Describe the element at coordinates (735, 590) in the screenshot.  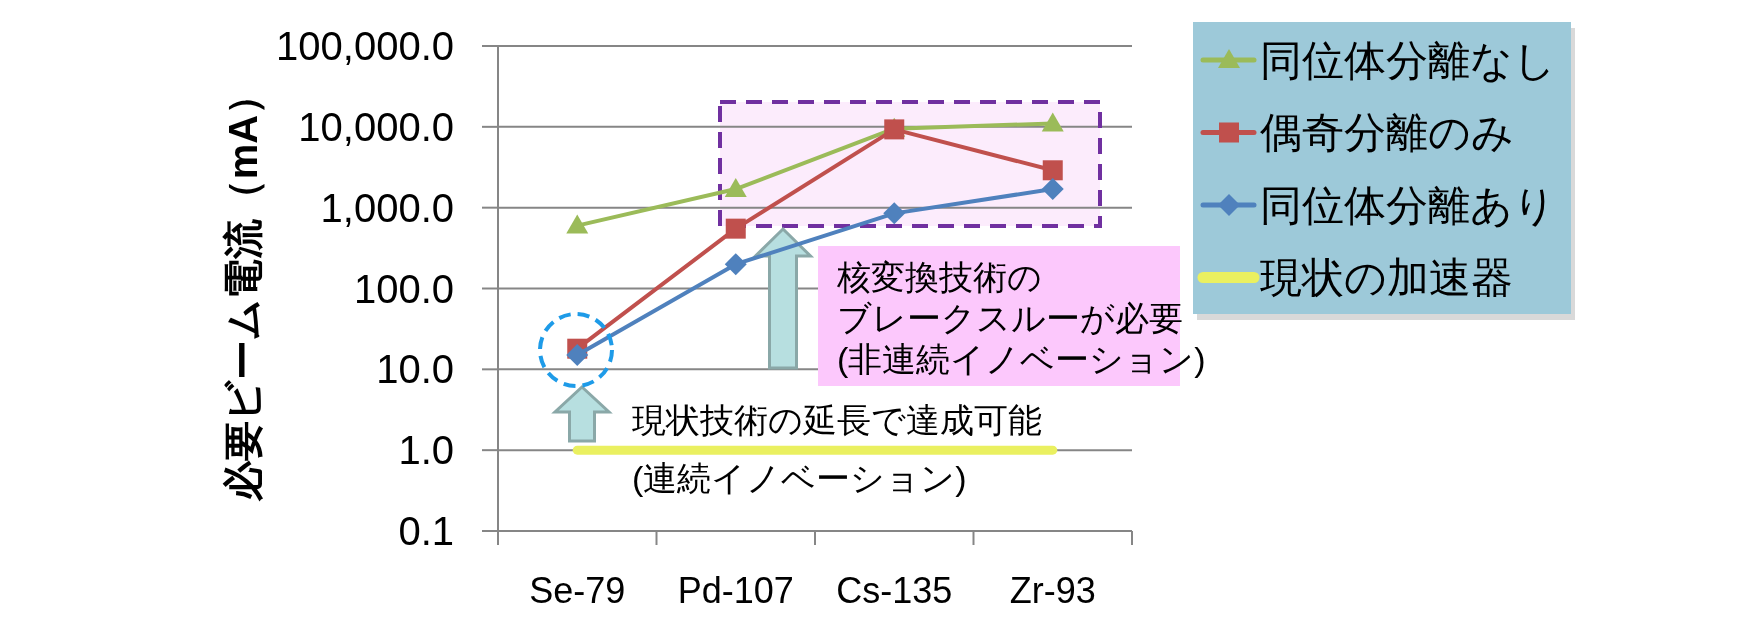
I see `x-tick-label: Pd-107` at that location.